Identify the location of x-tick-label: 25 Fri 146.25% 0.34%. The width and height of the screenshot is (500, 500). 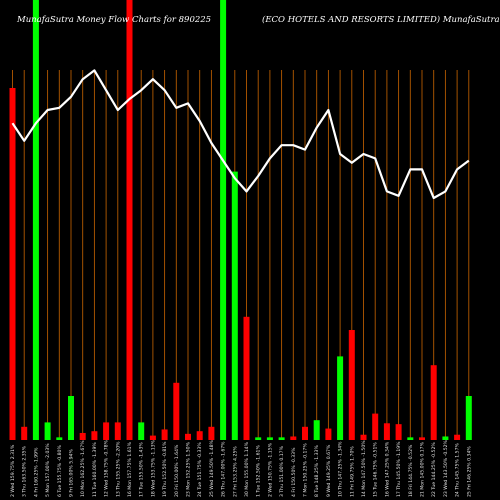
(469, 471).